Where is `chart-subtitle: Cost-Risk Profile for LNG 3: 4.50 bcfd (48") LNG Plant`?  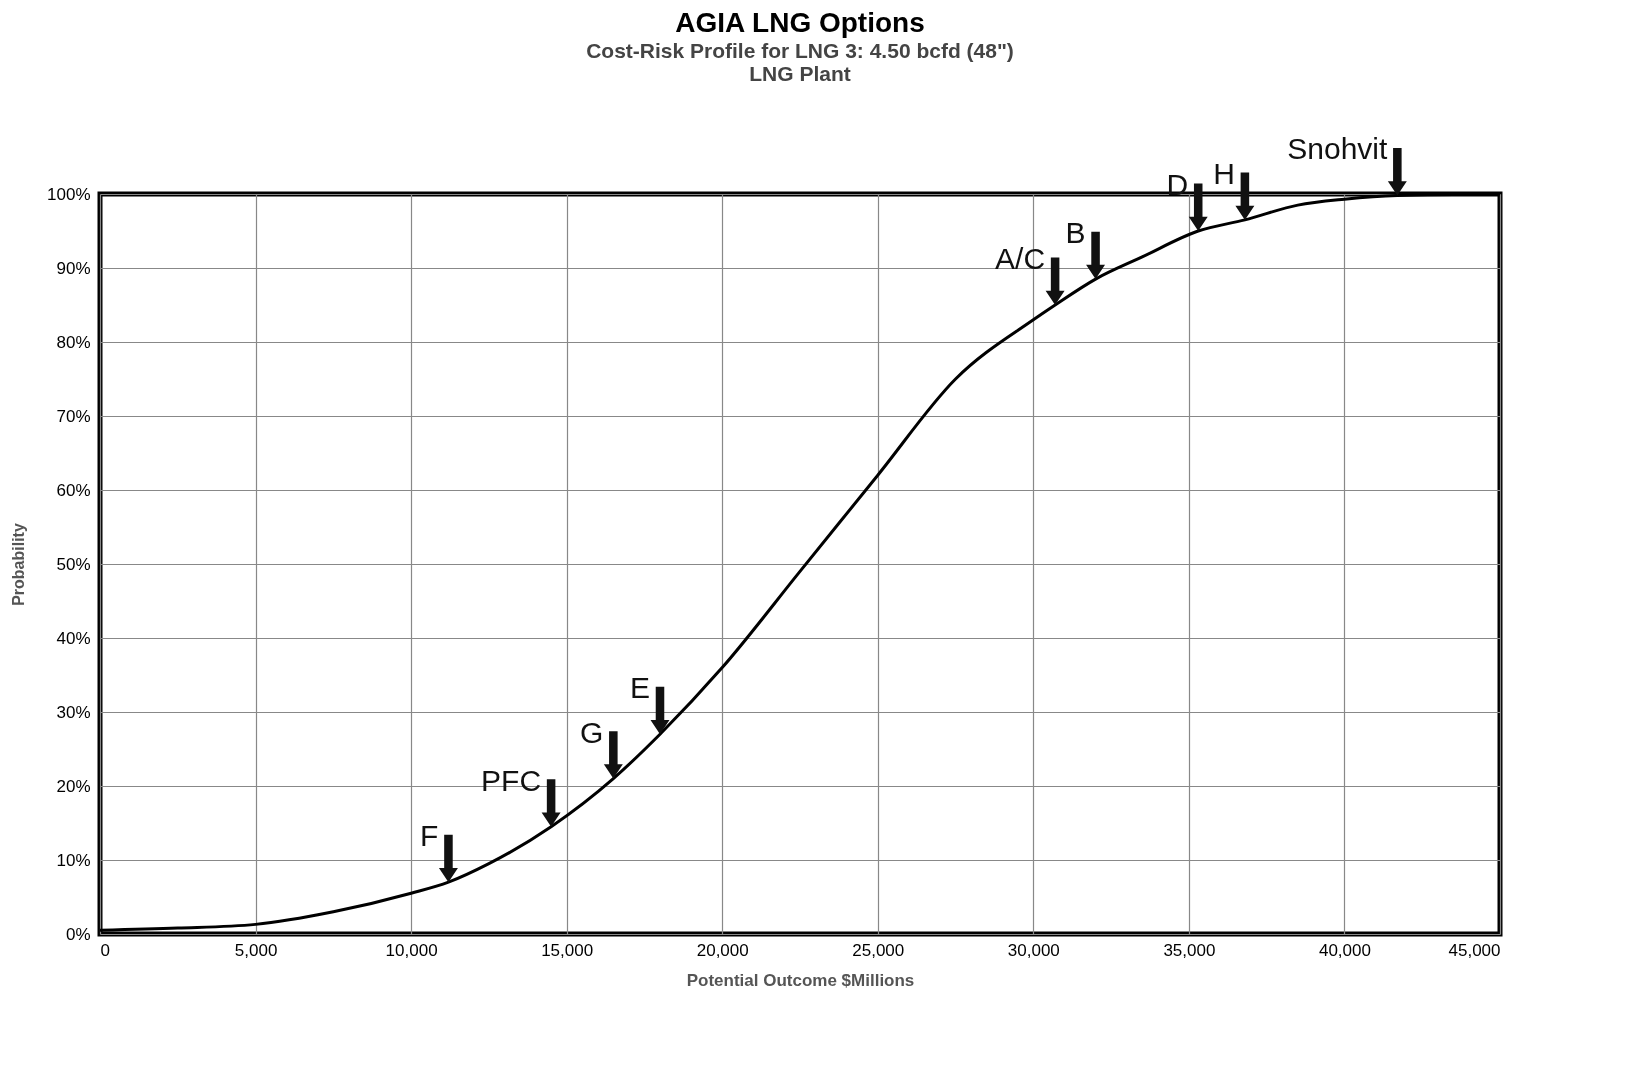
chart-subtitle: Cost-Risk Profile for LNG 3: 4.50 bcfd (48") LNG Plant is located at coordinates (800, 62).